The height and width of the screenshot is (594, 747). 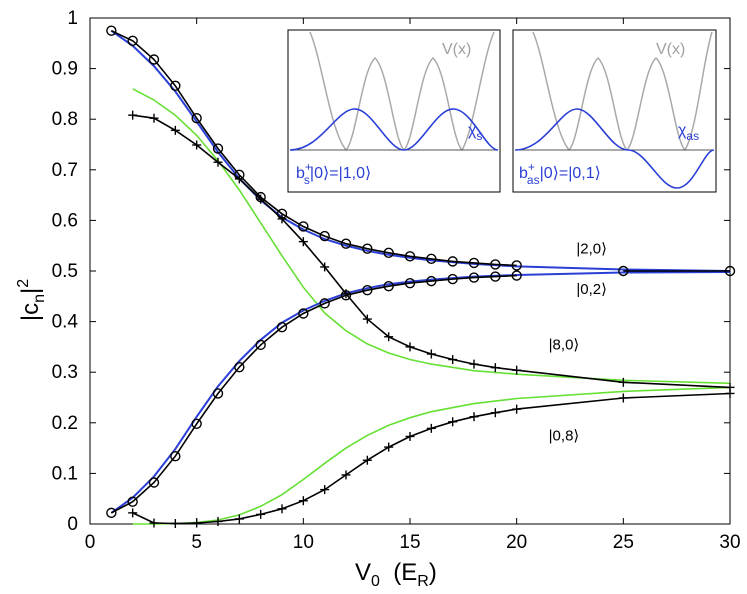 I want to click on state-annotation: |8,0⟩, so click(x=564, y=344).